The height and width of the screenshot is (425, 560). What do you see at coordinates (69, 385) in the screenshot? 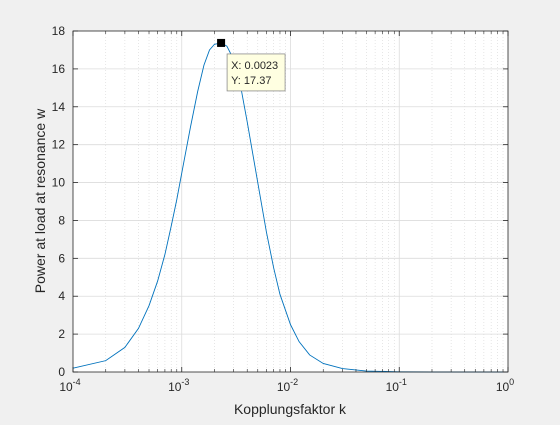
I see `x-tick-label: 10⁻⁴` at bounding box center [69, 385].